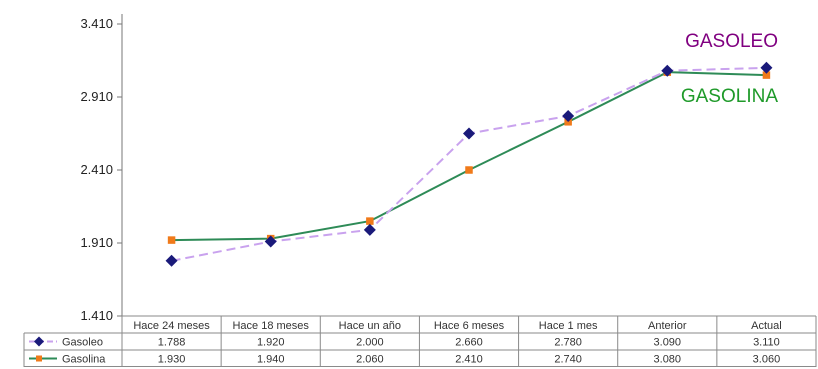 Image resolution: width=818 pixels, height=369 pixels. I want to click on table-cell-gasoleo: 3.110, so click(766, 343).